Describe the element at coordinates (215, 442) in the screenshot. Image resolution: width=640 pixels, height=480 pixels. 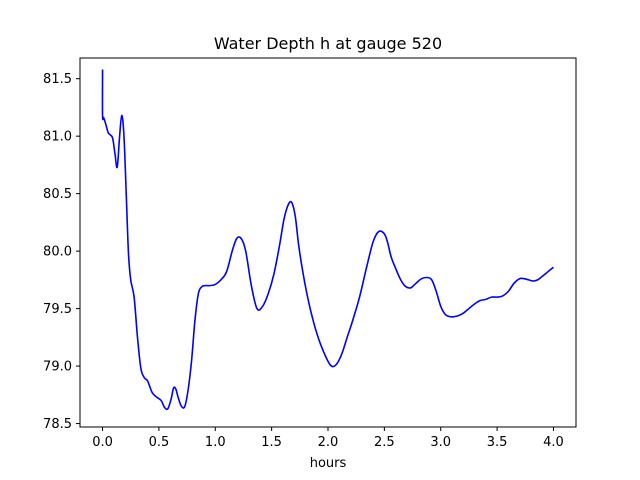
I see `x-tick-label: 1.0` at that location.